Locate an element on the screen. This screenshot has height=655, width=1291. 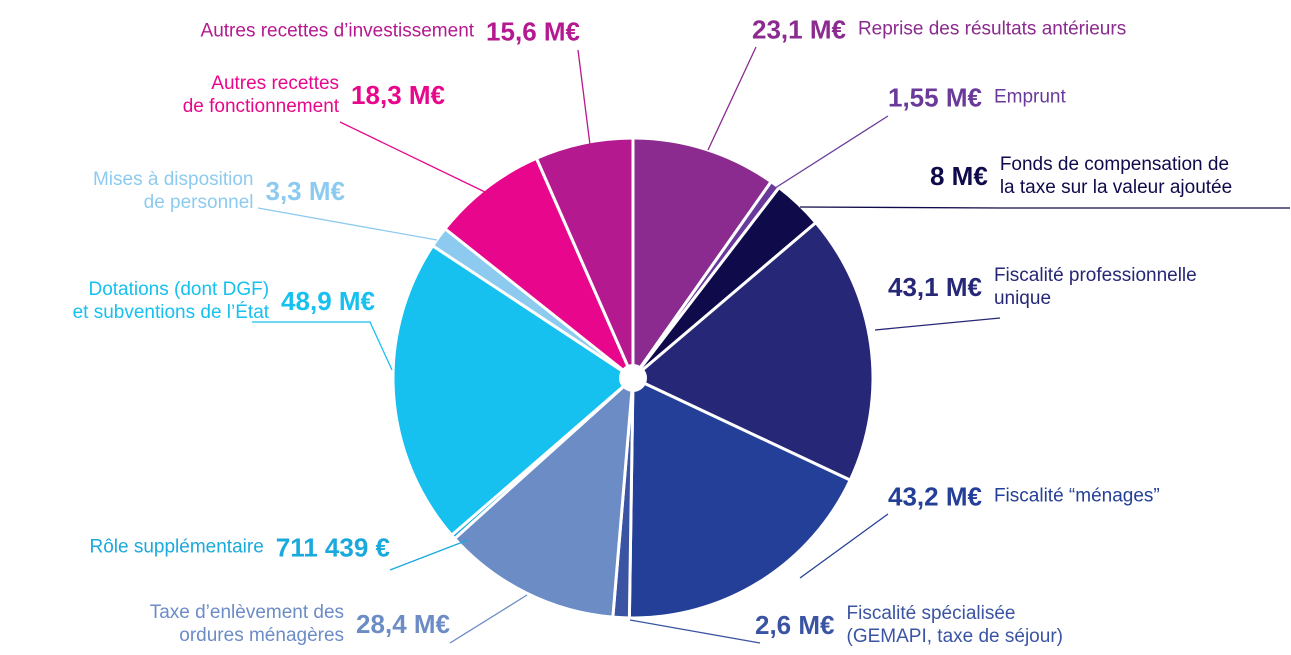
category-label: Fiscalité professionnelle unique is located at coordinates (1095, 287).